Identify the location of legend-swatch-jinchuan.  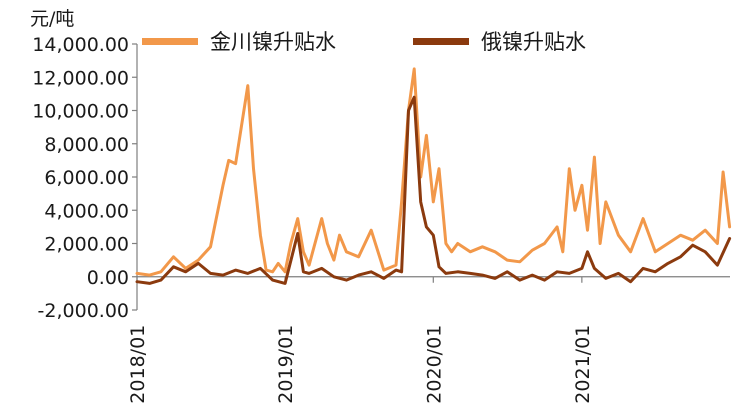
(170, 41).